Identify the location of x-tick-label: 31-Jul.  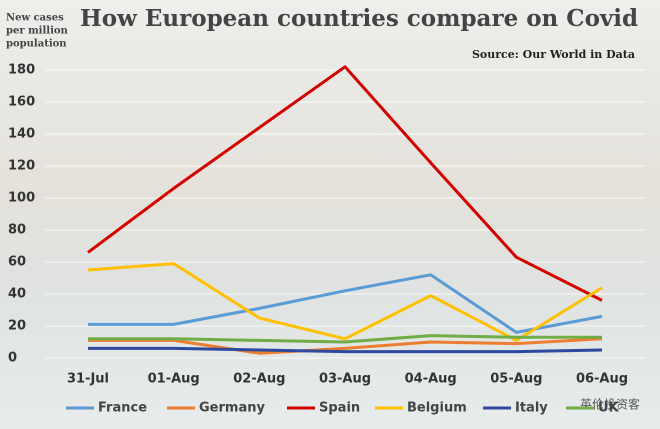
(88, 379).